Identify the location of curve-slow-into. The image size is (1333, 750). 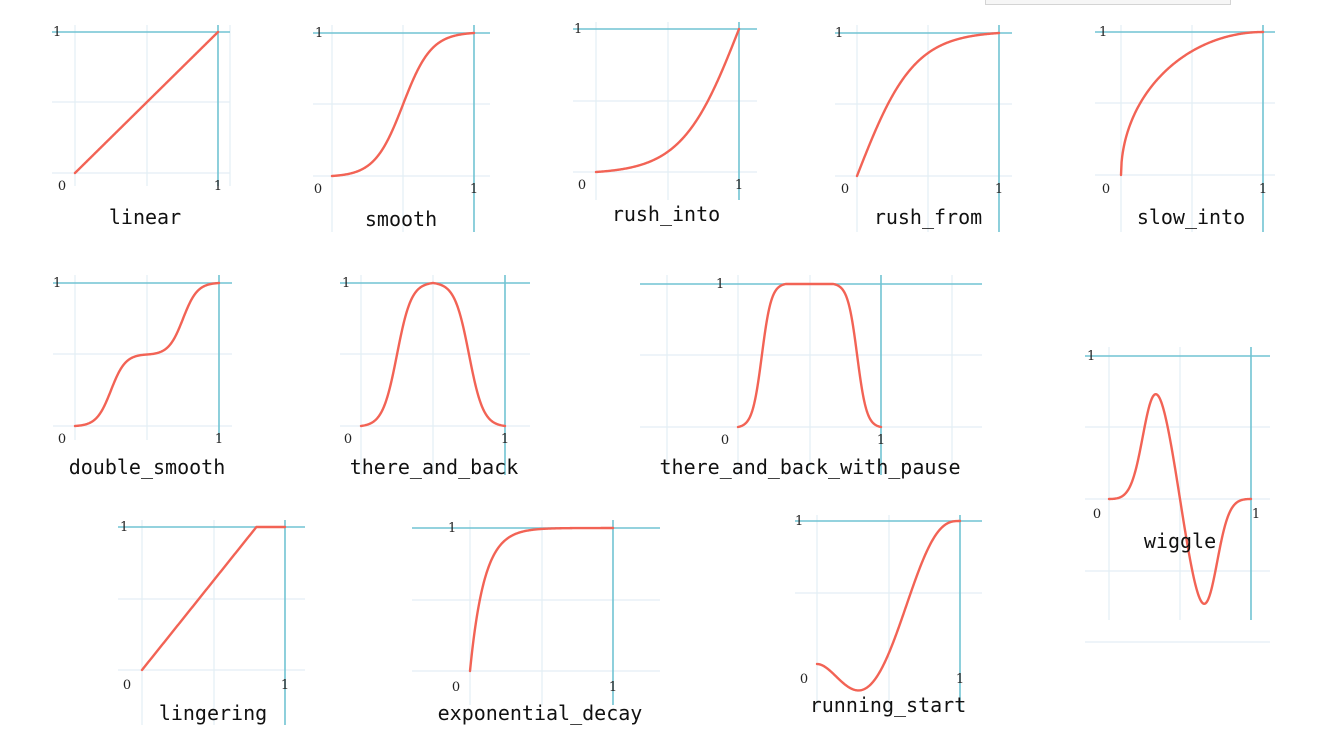
(1192, 103).